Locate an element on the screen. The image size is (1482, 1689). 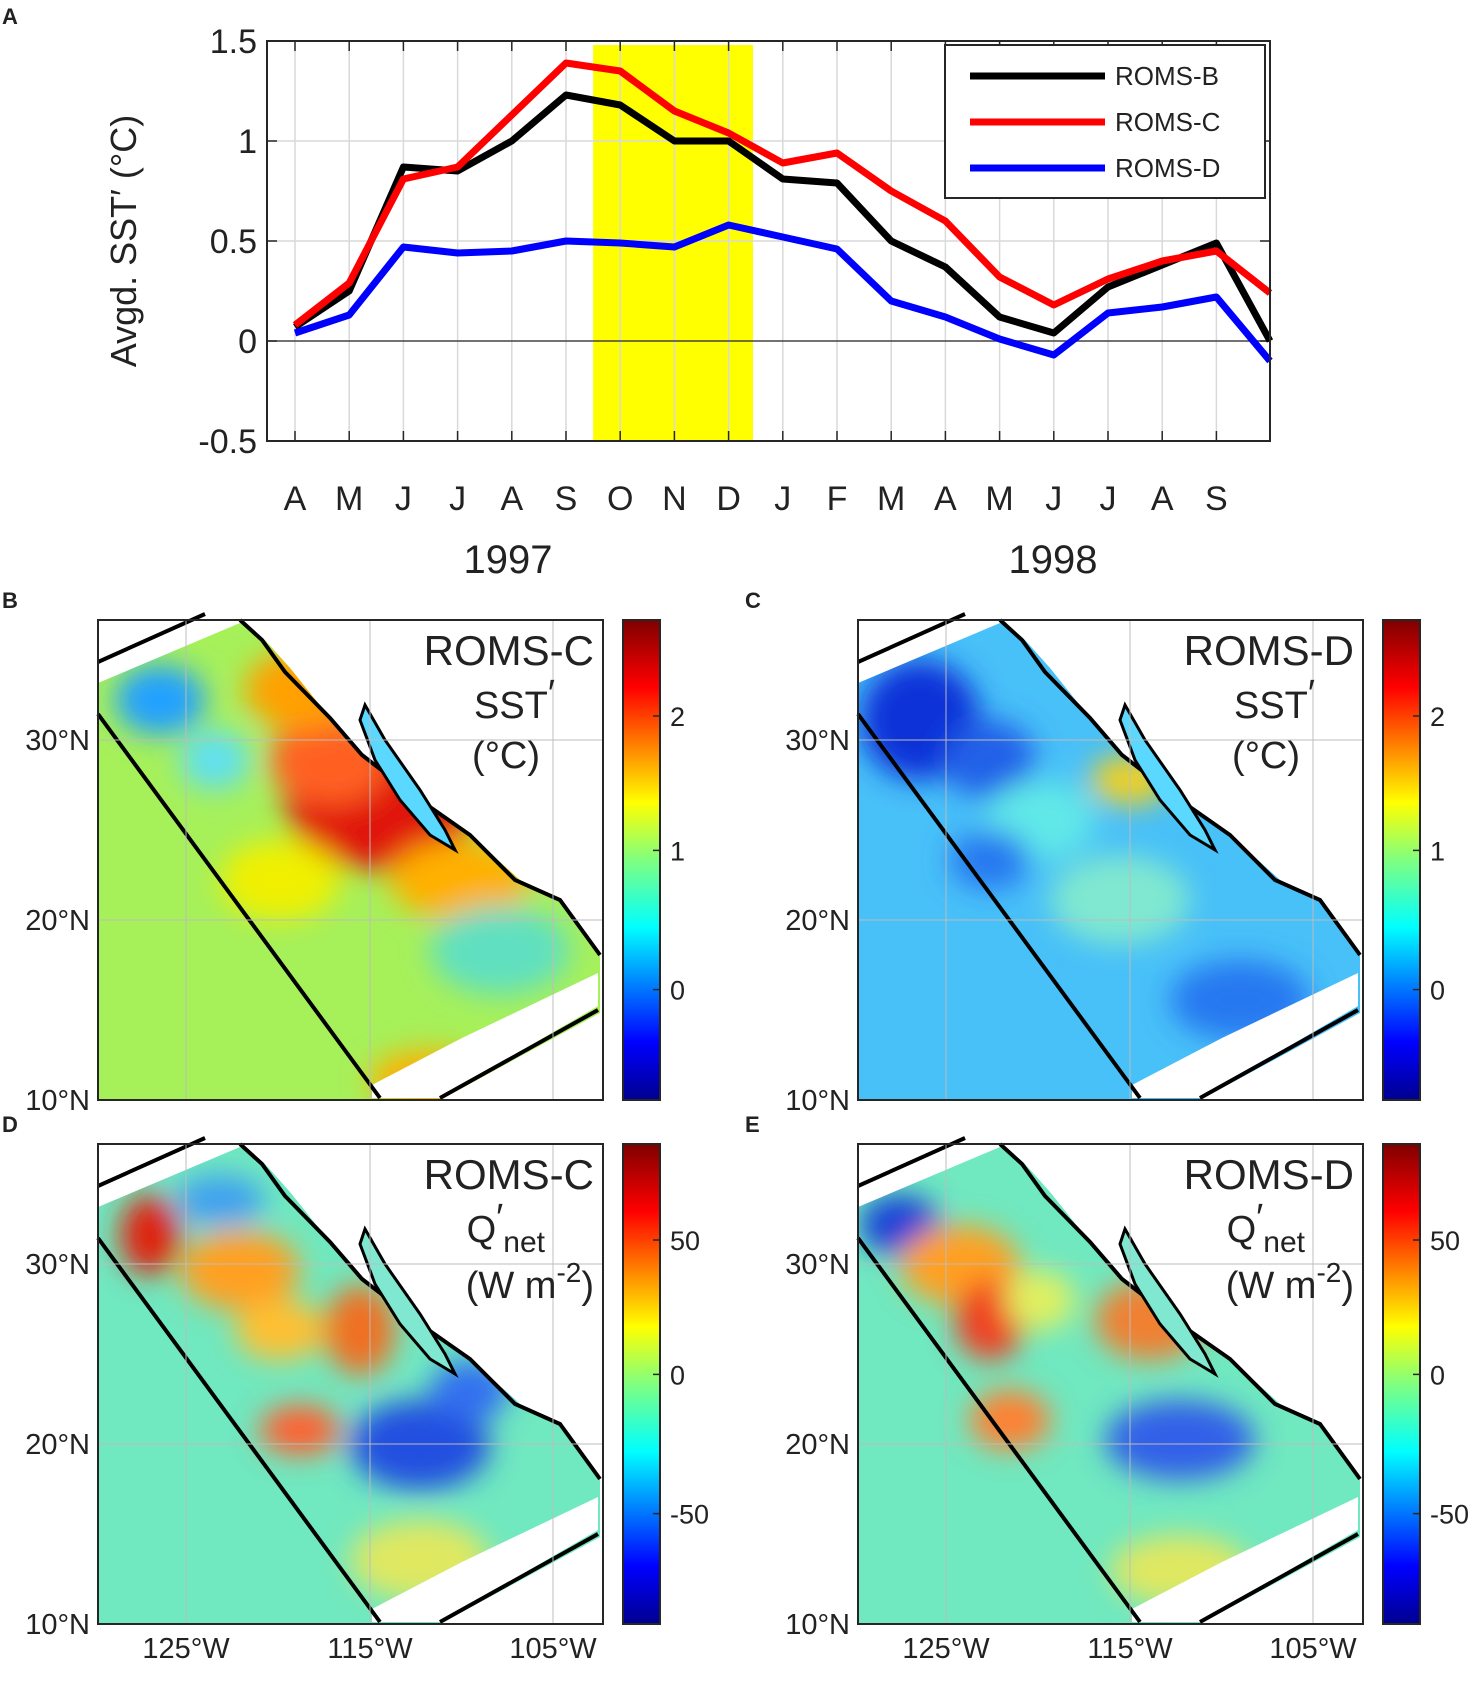
title-model: ROMS-C is located at coordinates (509, 650).